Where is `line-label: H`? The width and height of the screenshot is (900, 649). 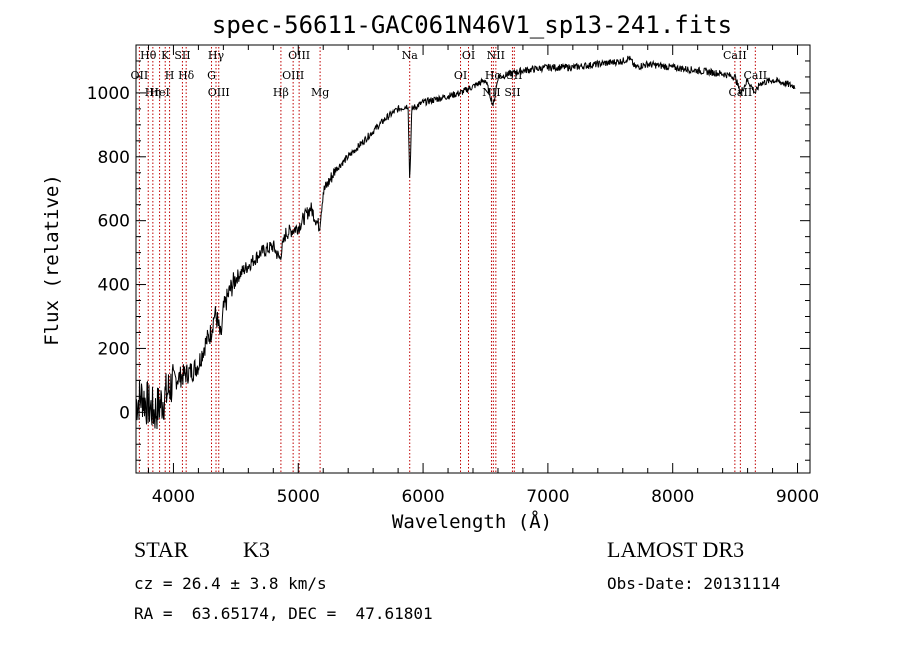 line-label: H is located at coordinates (170, 75).